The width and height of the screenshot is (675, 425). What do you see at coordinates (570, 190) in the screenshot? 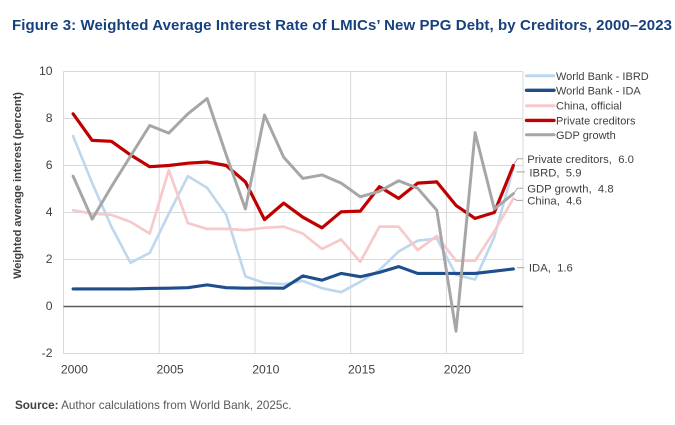
I see `svg-text: GDP growth, 4.8` at bounding box center [570, 190].